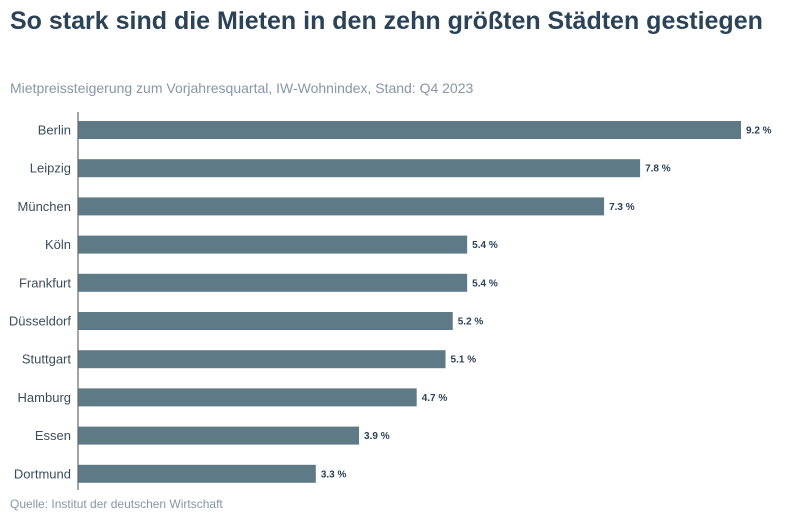  Describe the element at coordinates (658, 169) in the screenshot. I see `value-label: 7.8 %` at that location.